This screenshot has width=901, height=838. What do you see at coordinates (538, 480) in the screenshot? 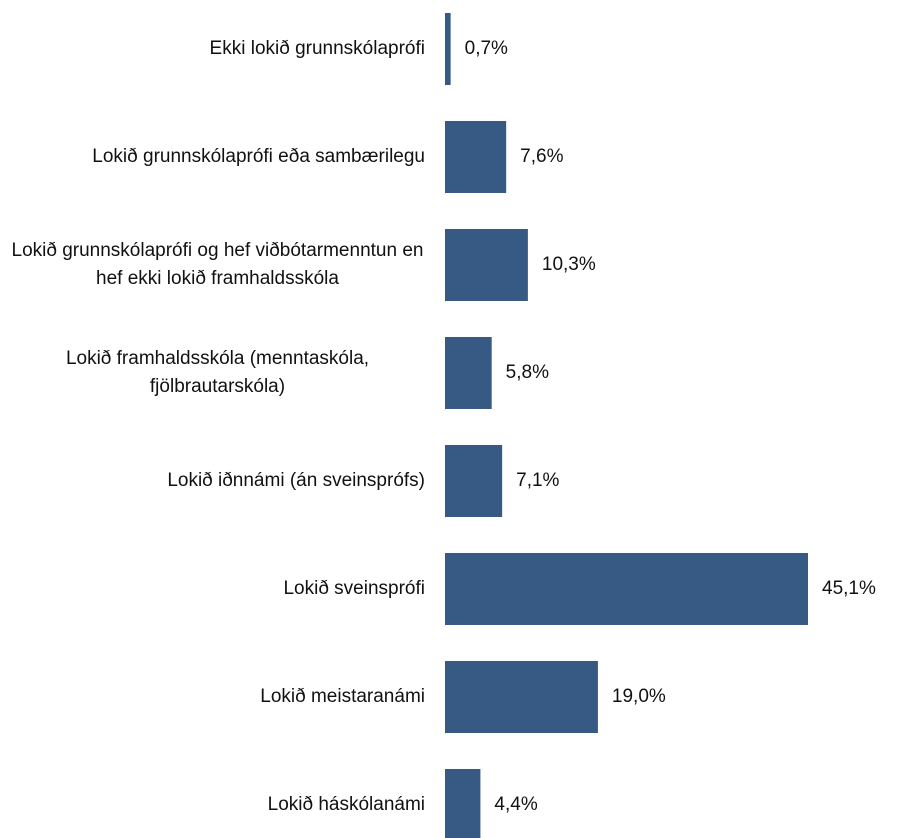
I see `value-label: 7,1%` at bounding box center [538, 480].